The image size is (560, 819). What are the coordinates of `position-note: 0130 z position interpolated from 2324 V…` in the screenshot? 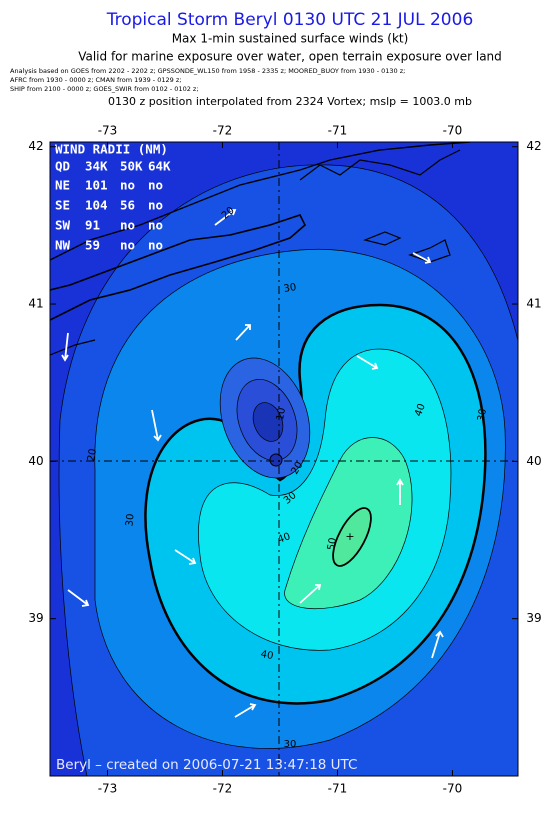 It's located at (290, 101).